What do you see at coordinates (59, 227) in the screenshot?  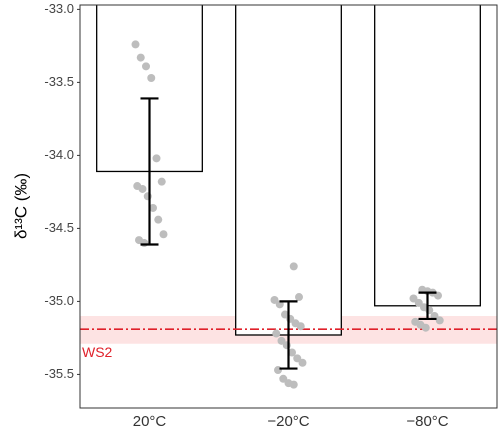 I see `y-tick-label: -34.5` at bounding box center [59, 227].